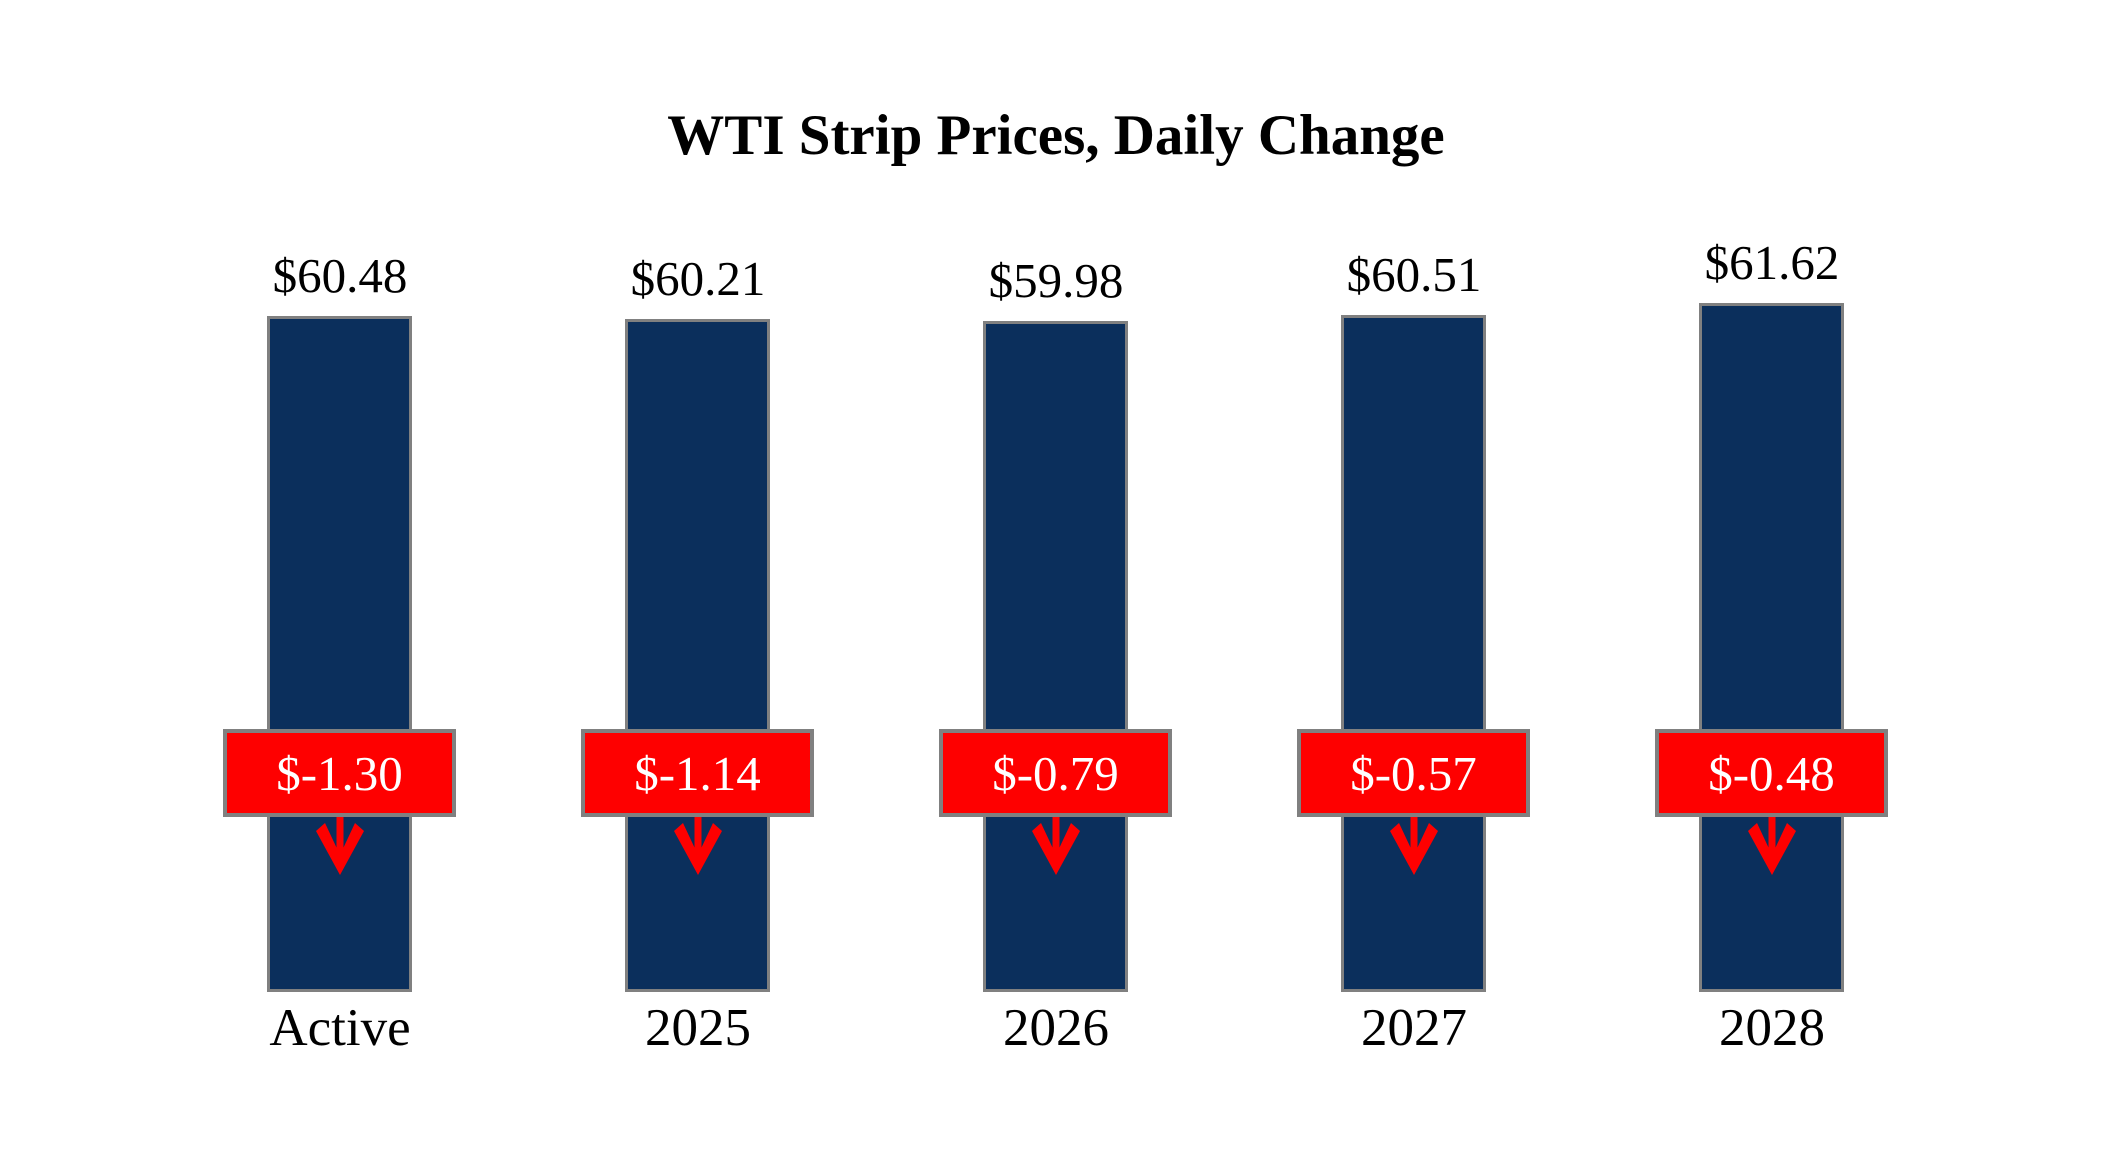 The width and height of the screenshot is (2112, 1152). What do you see at coordinates (1414, 274) in the screenshot?
I see `strip-price-label: $60.51` at bounding box center [1414, 274].